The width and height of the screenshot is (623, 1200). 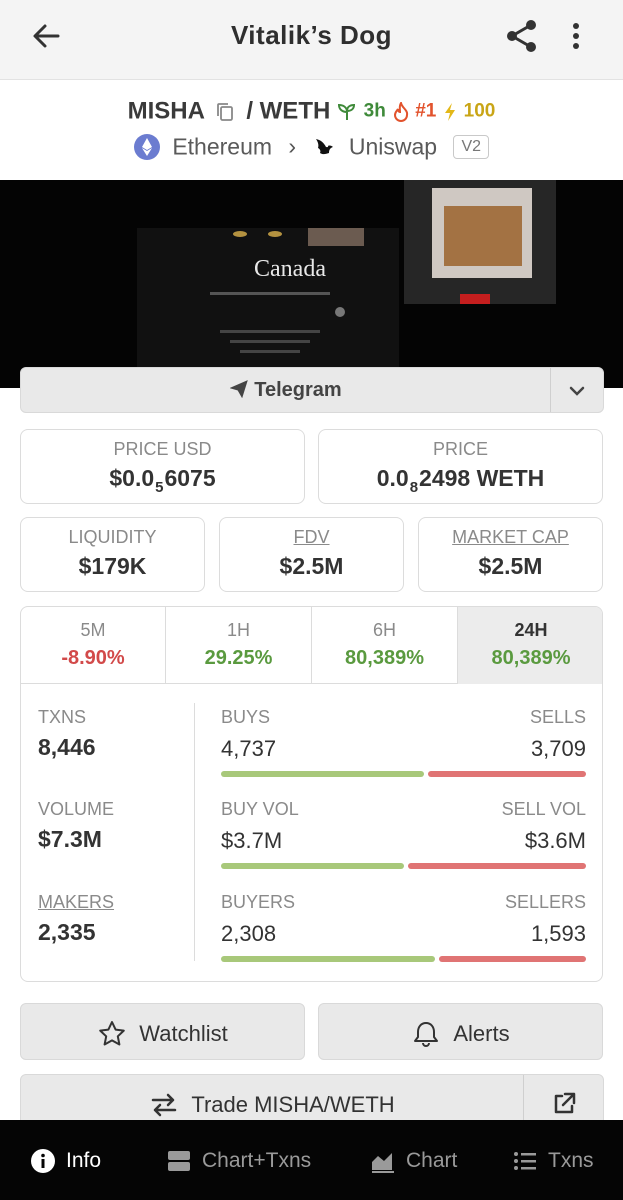 I want to click on telegram-link: Telegram, so click(x=312, y=390).